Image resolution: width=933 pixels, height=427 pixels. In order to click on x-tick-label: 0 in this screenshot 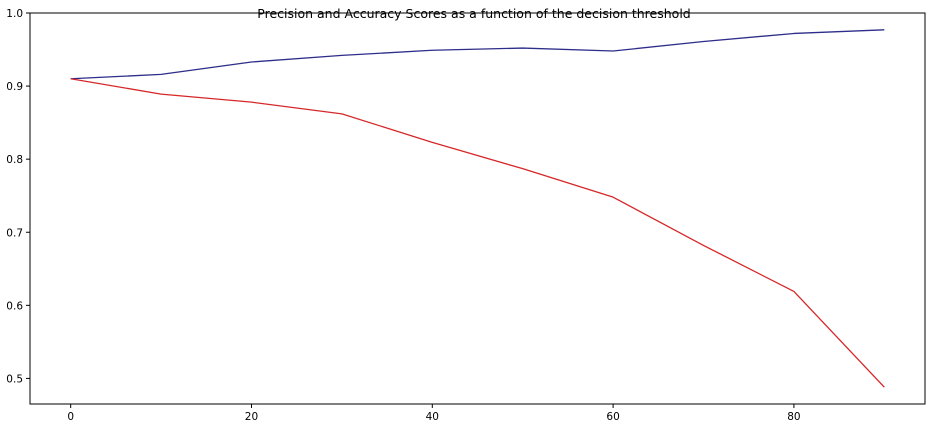, I will do `click(70, 417)`.